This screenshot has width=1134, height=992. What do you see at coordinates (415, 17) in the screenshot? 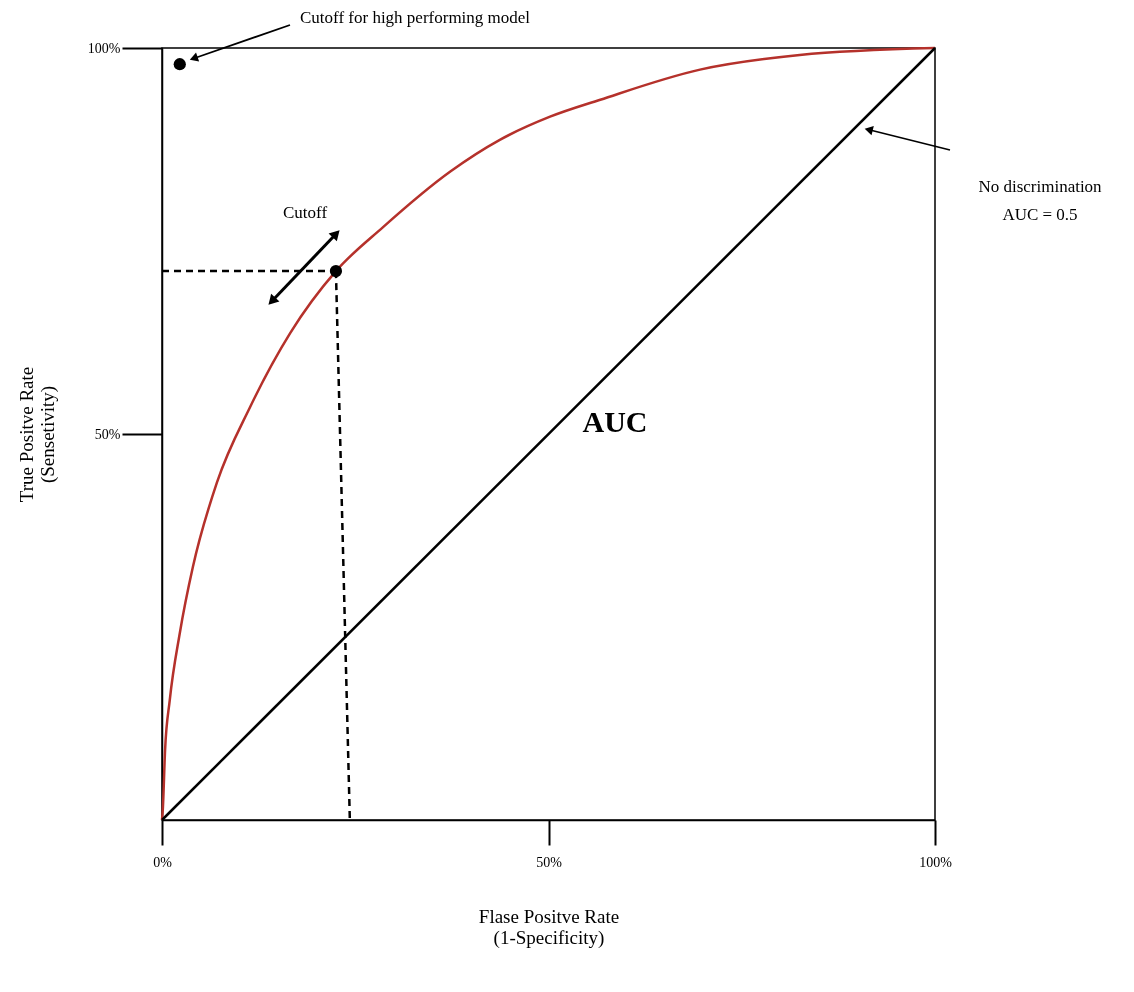
I see `text: Cutoff for high performing model` at bounding box center [415, 17].